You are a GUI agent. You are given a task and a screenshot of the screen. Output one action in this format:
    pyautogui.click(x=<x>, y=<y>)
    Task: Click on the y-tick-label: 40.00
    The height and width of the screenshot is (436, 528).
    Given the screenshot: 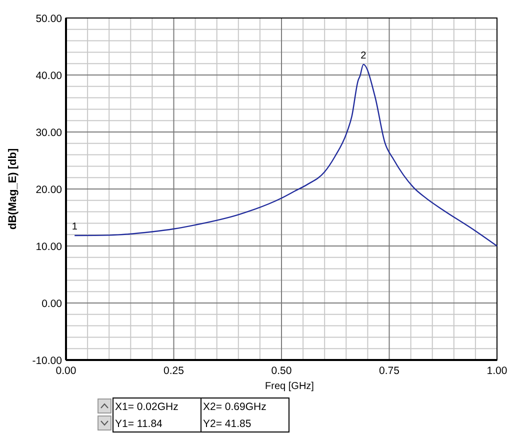 What is the action you would take?
    pyautogui.click(x=49, y=76)
    